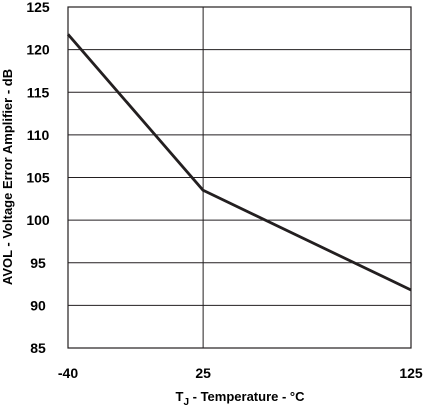  What do you see at coordinates (38, 50) in the screenshot?
I see `y-tick-label: 120` at bounding box center [38, 50].